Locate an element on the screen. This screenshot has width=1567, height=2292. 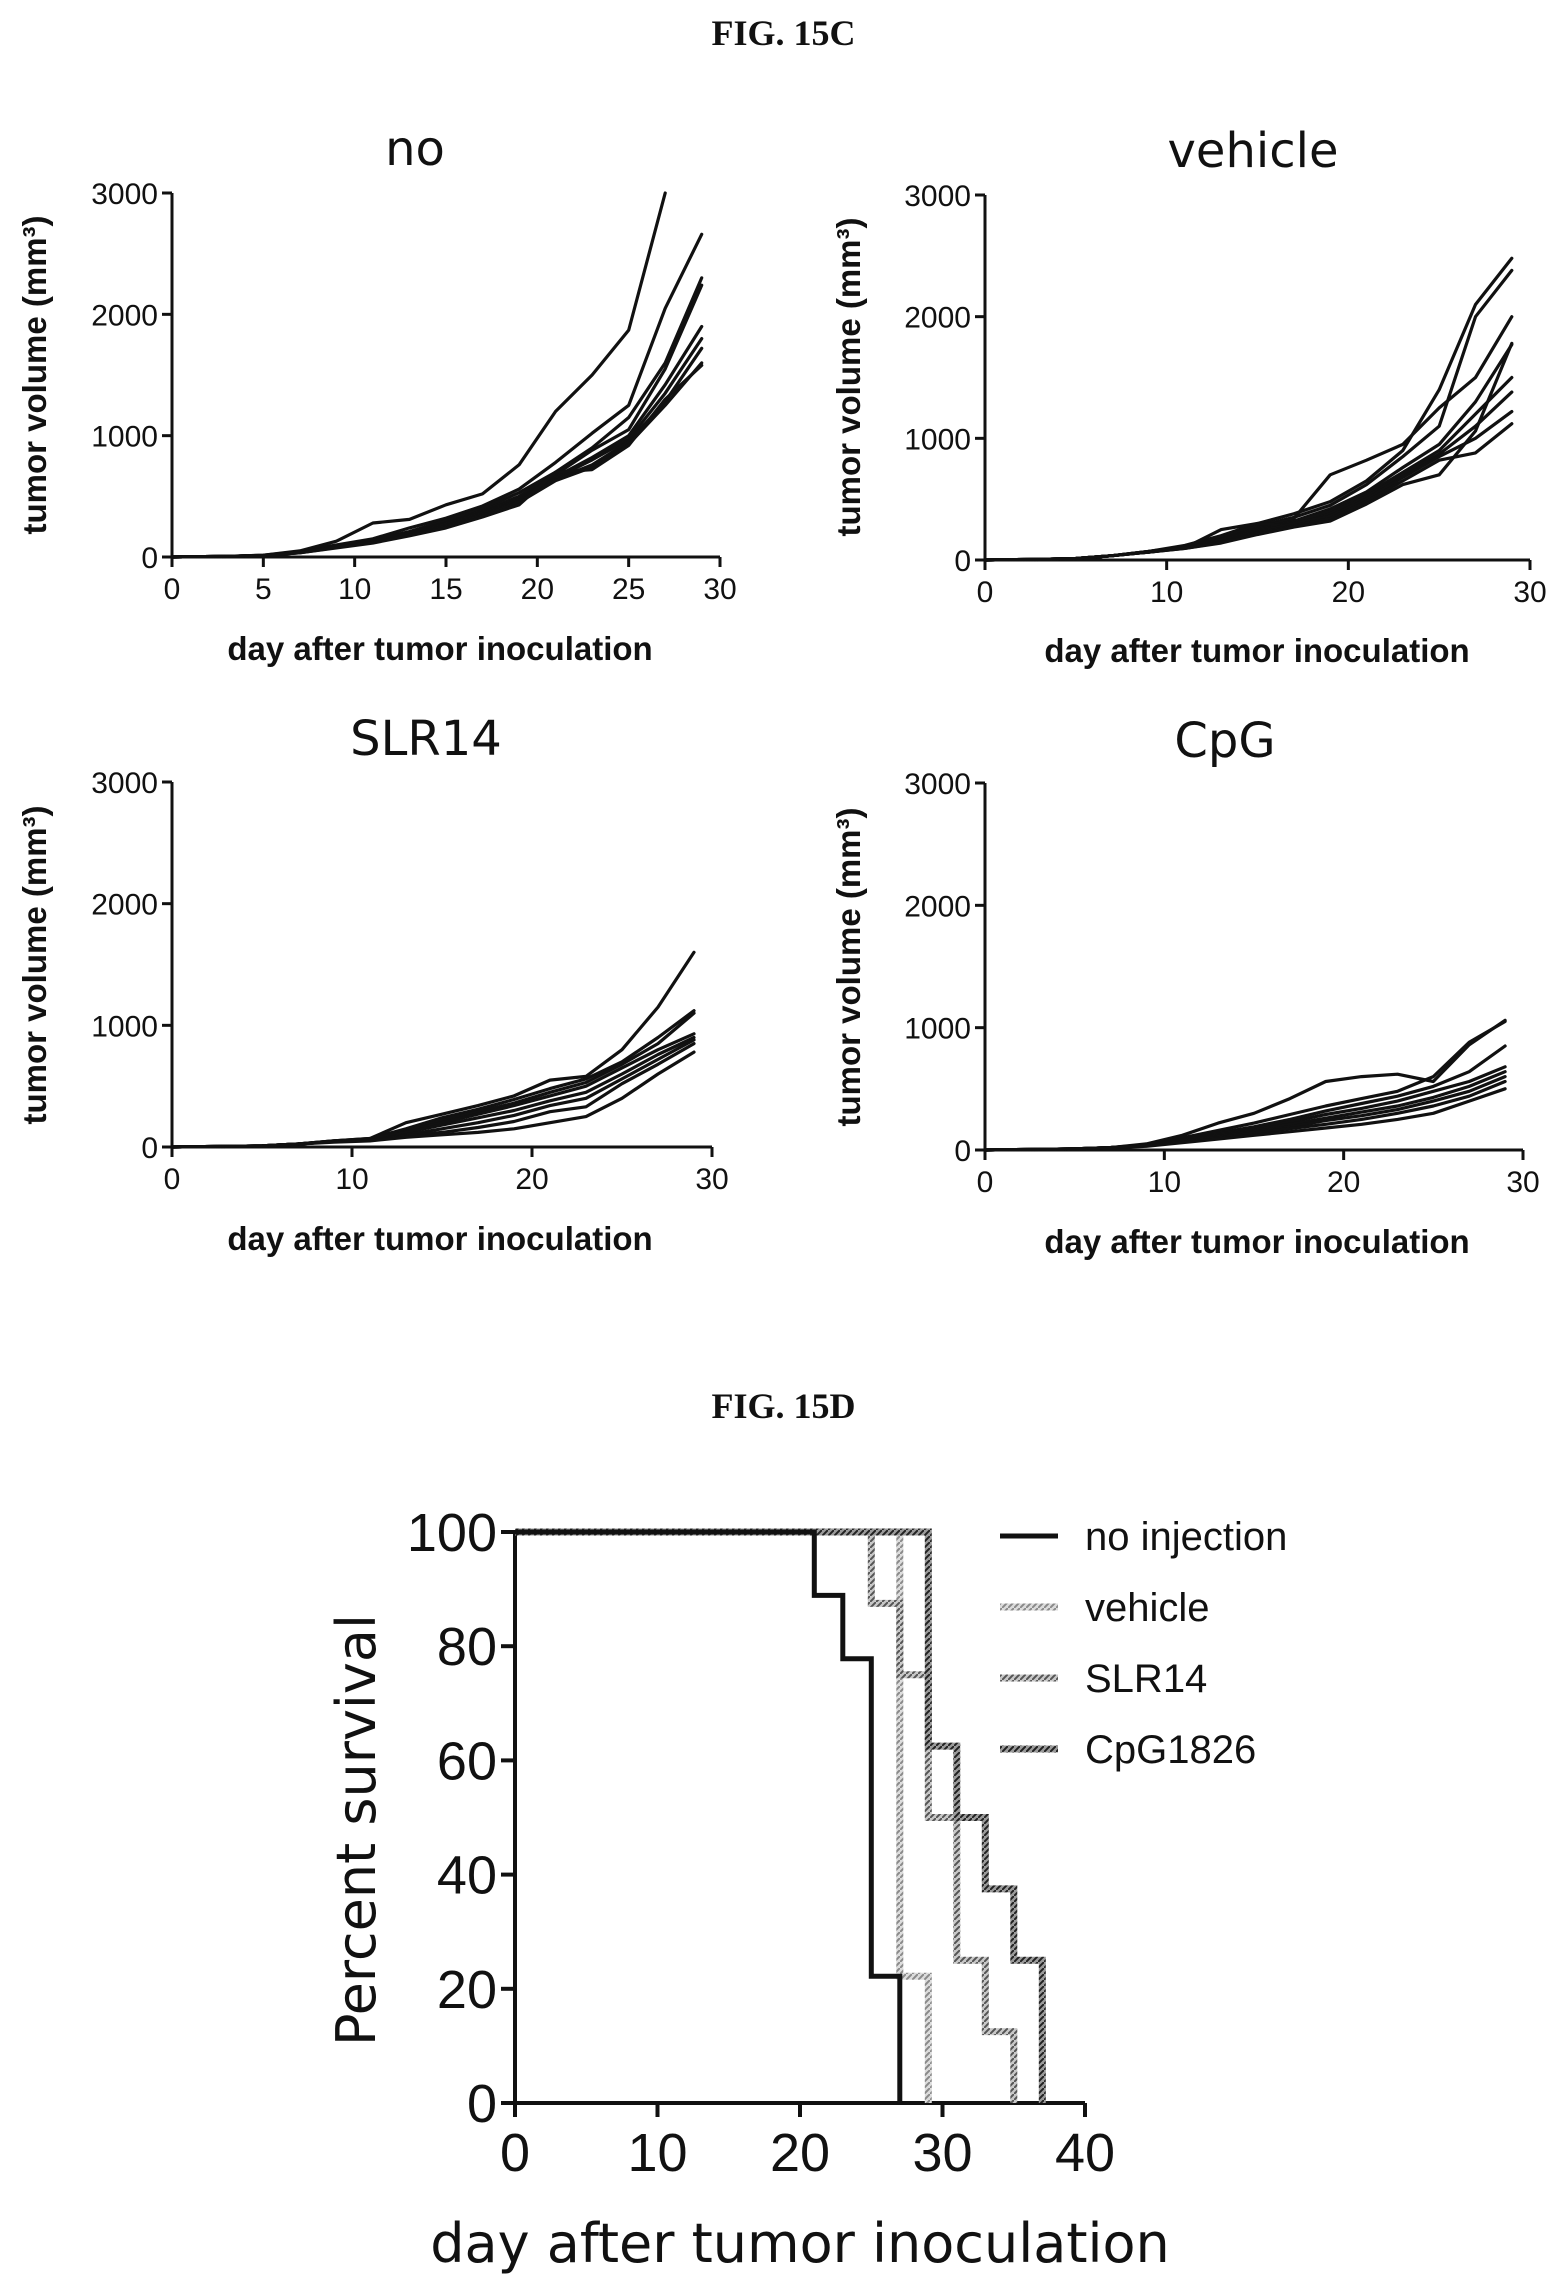
y-axis-label: Percent survival is located at coordinates (356, 1830).